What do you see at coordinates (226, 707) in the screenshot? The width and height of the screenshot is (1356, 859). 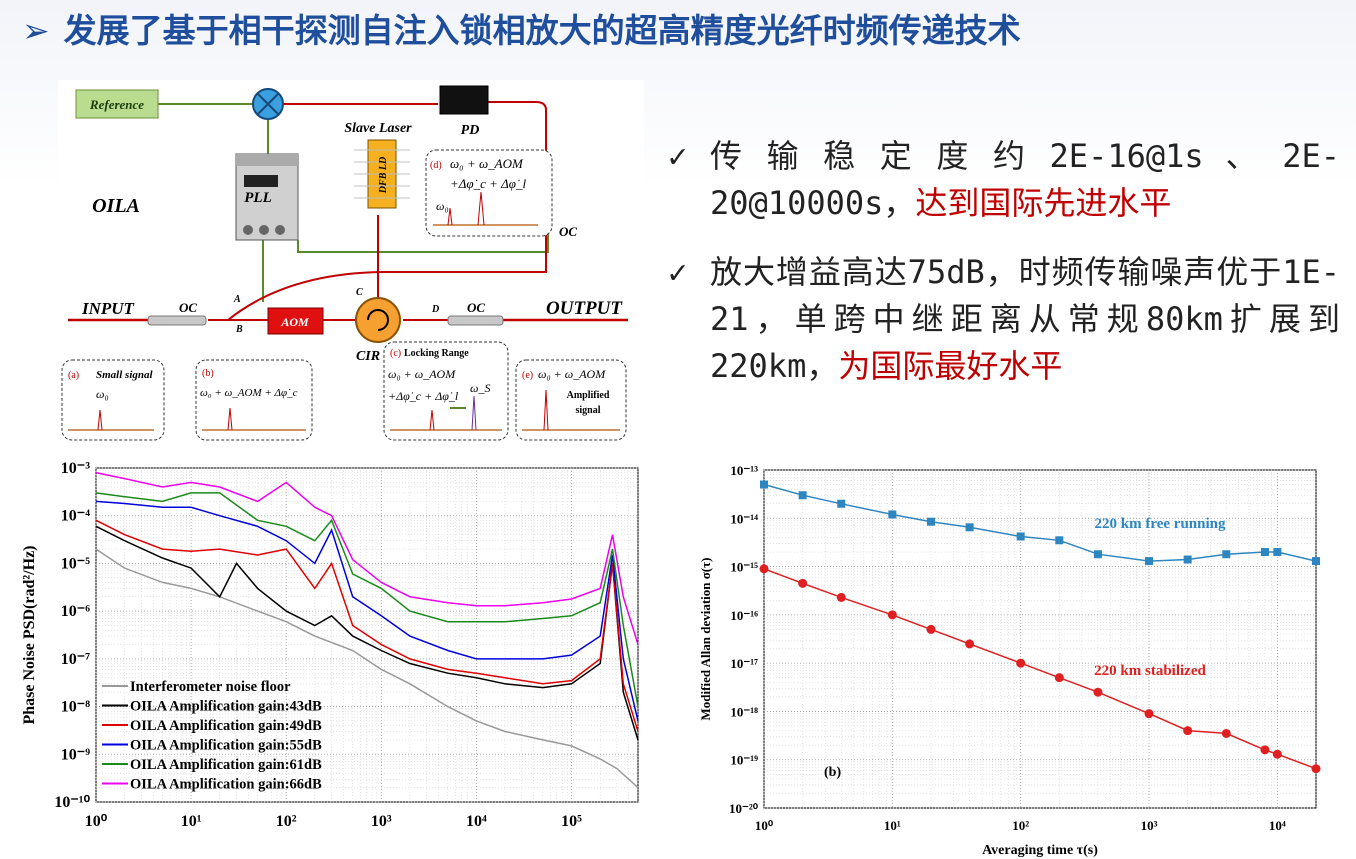 I see `legend-label: OILA Amplification gain:43dB` at bounding box center [226, 707].